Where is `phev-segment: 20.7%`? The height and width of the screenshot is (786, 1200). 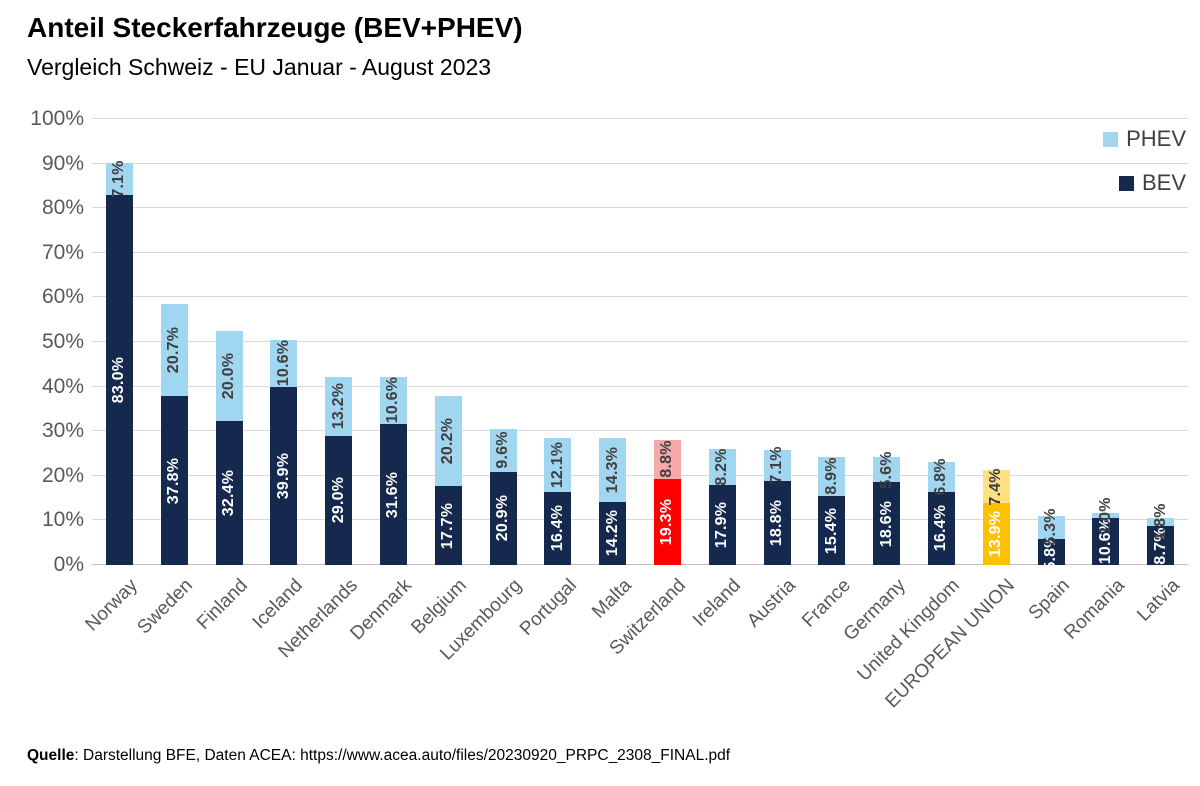
phev-segment: 20.7% is located at coordinates (174, 350).